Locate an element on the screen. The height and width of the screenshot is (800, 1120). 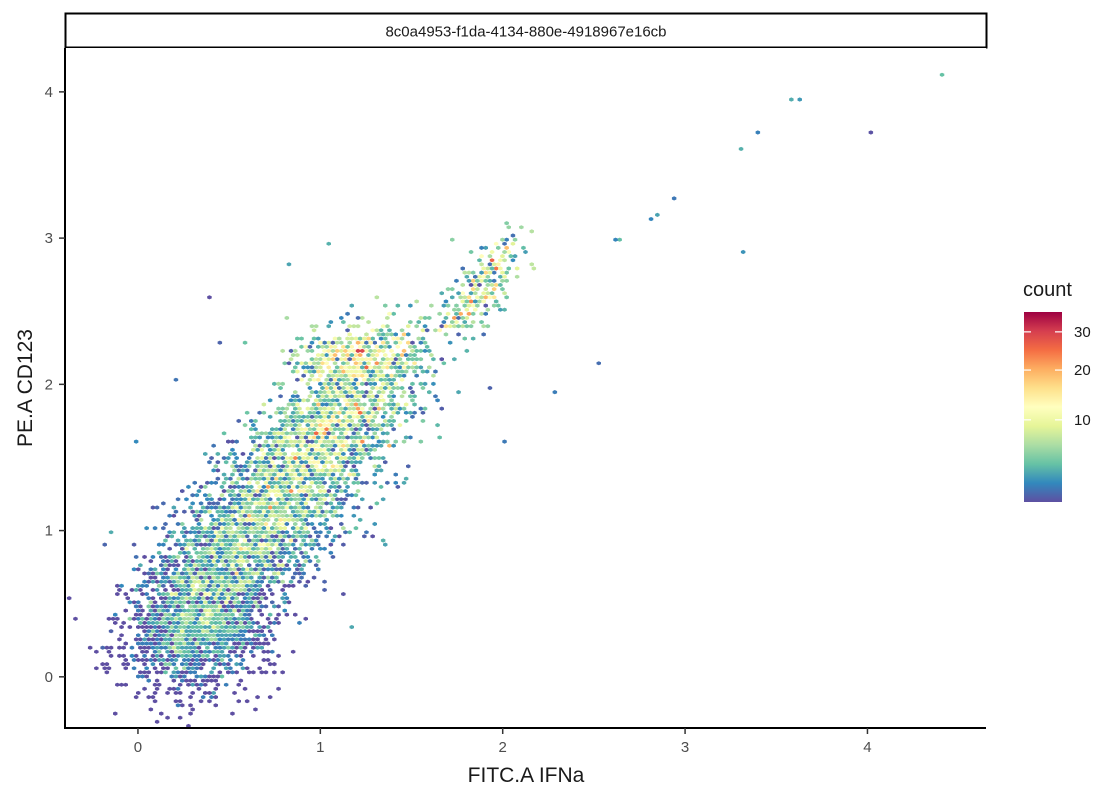
hex-cell-2044 is located at coordinates (379, 458).